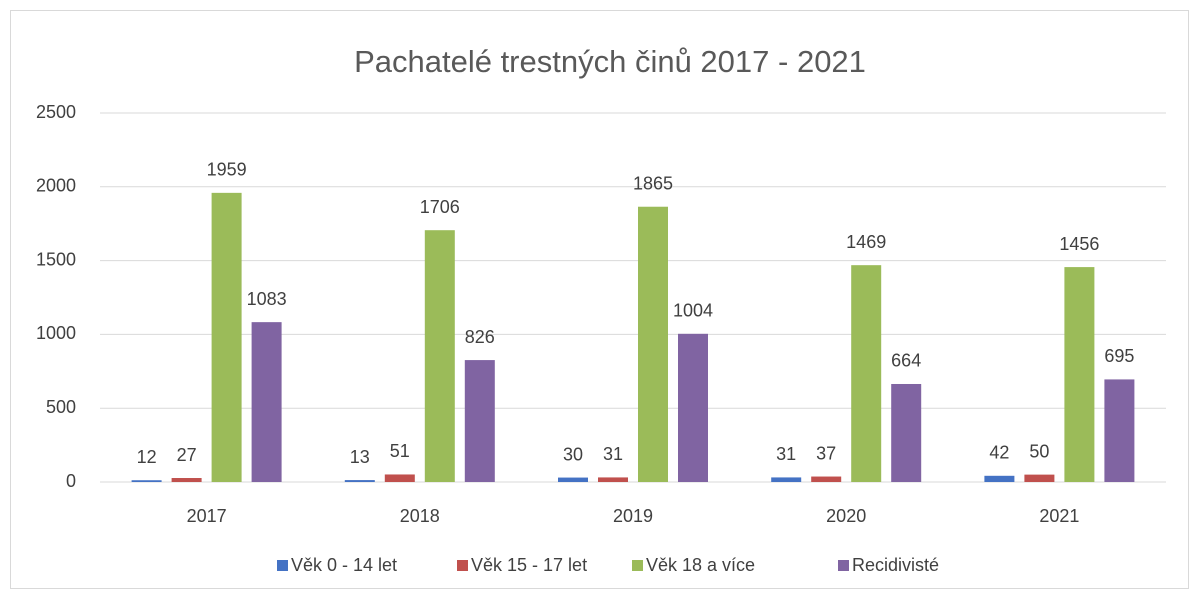 This screenshot has height=595, width=1197. Describe the element at coordinates (400, 451) in the screenshot. I see `data-label: 51` at that location.